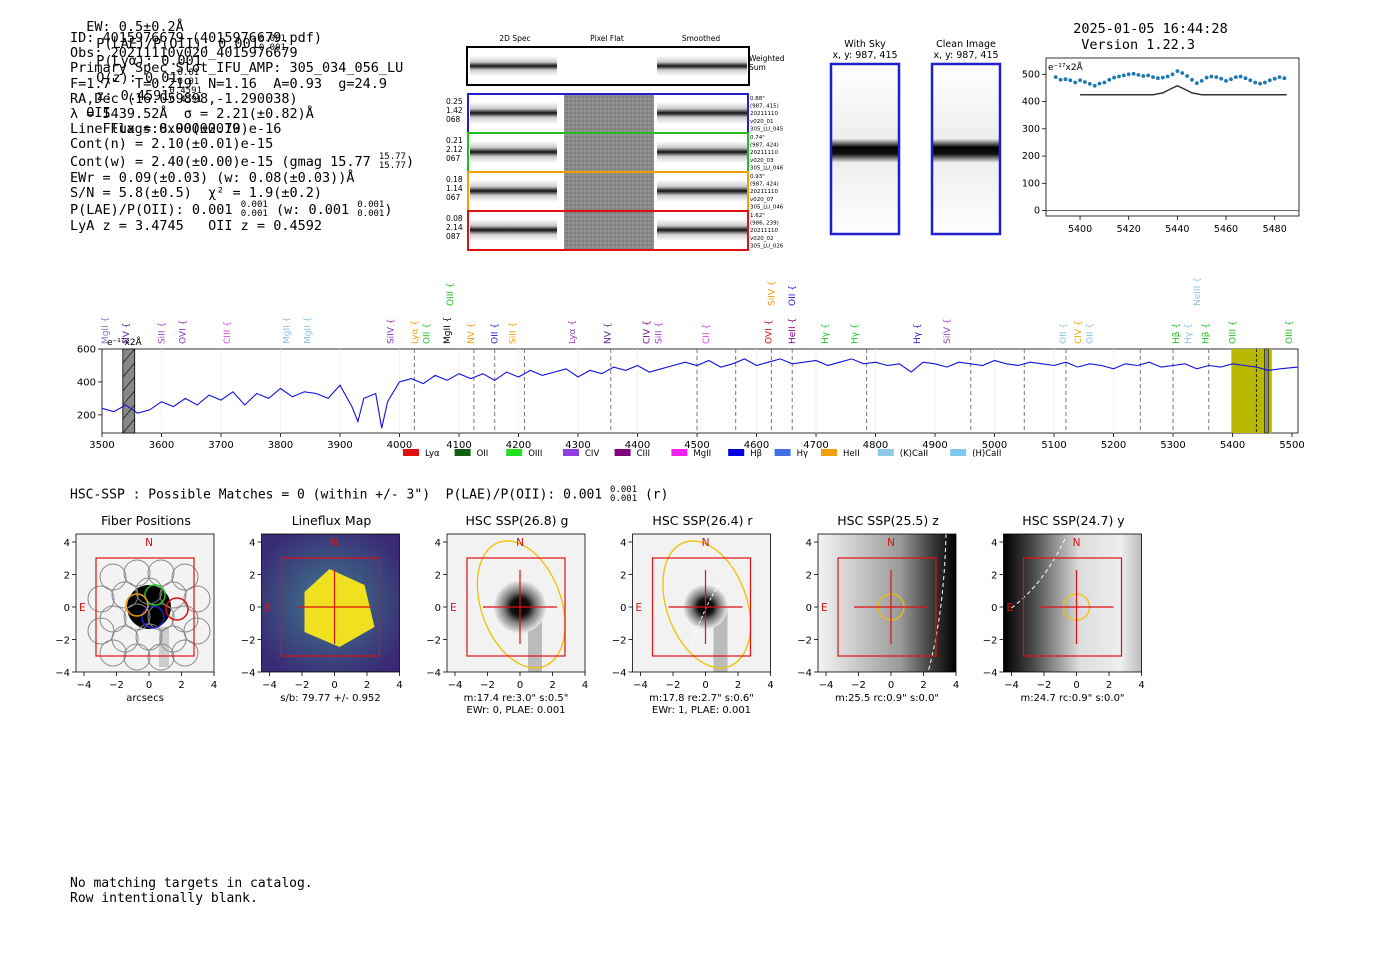 The height and width of the screenshot is (953, 1400). I want to click on plae-errors: 0.001 0.001, so click(272, 43).